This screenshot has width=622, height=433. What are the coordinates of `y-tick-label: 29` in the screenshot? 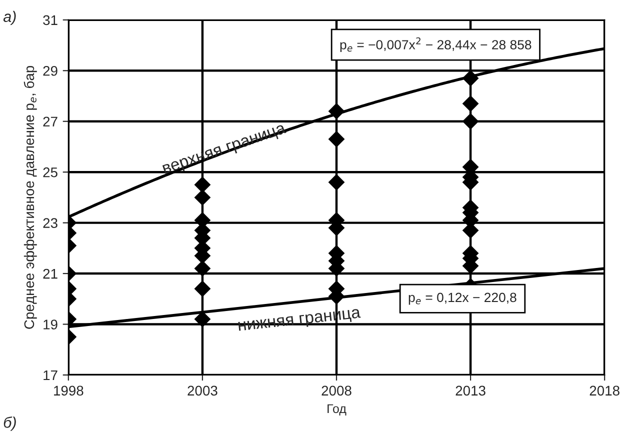 It's located at (50, 71).